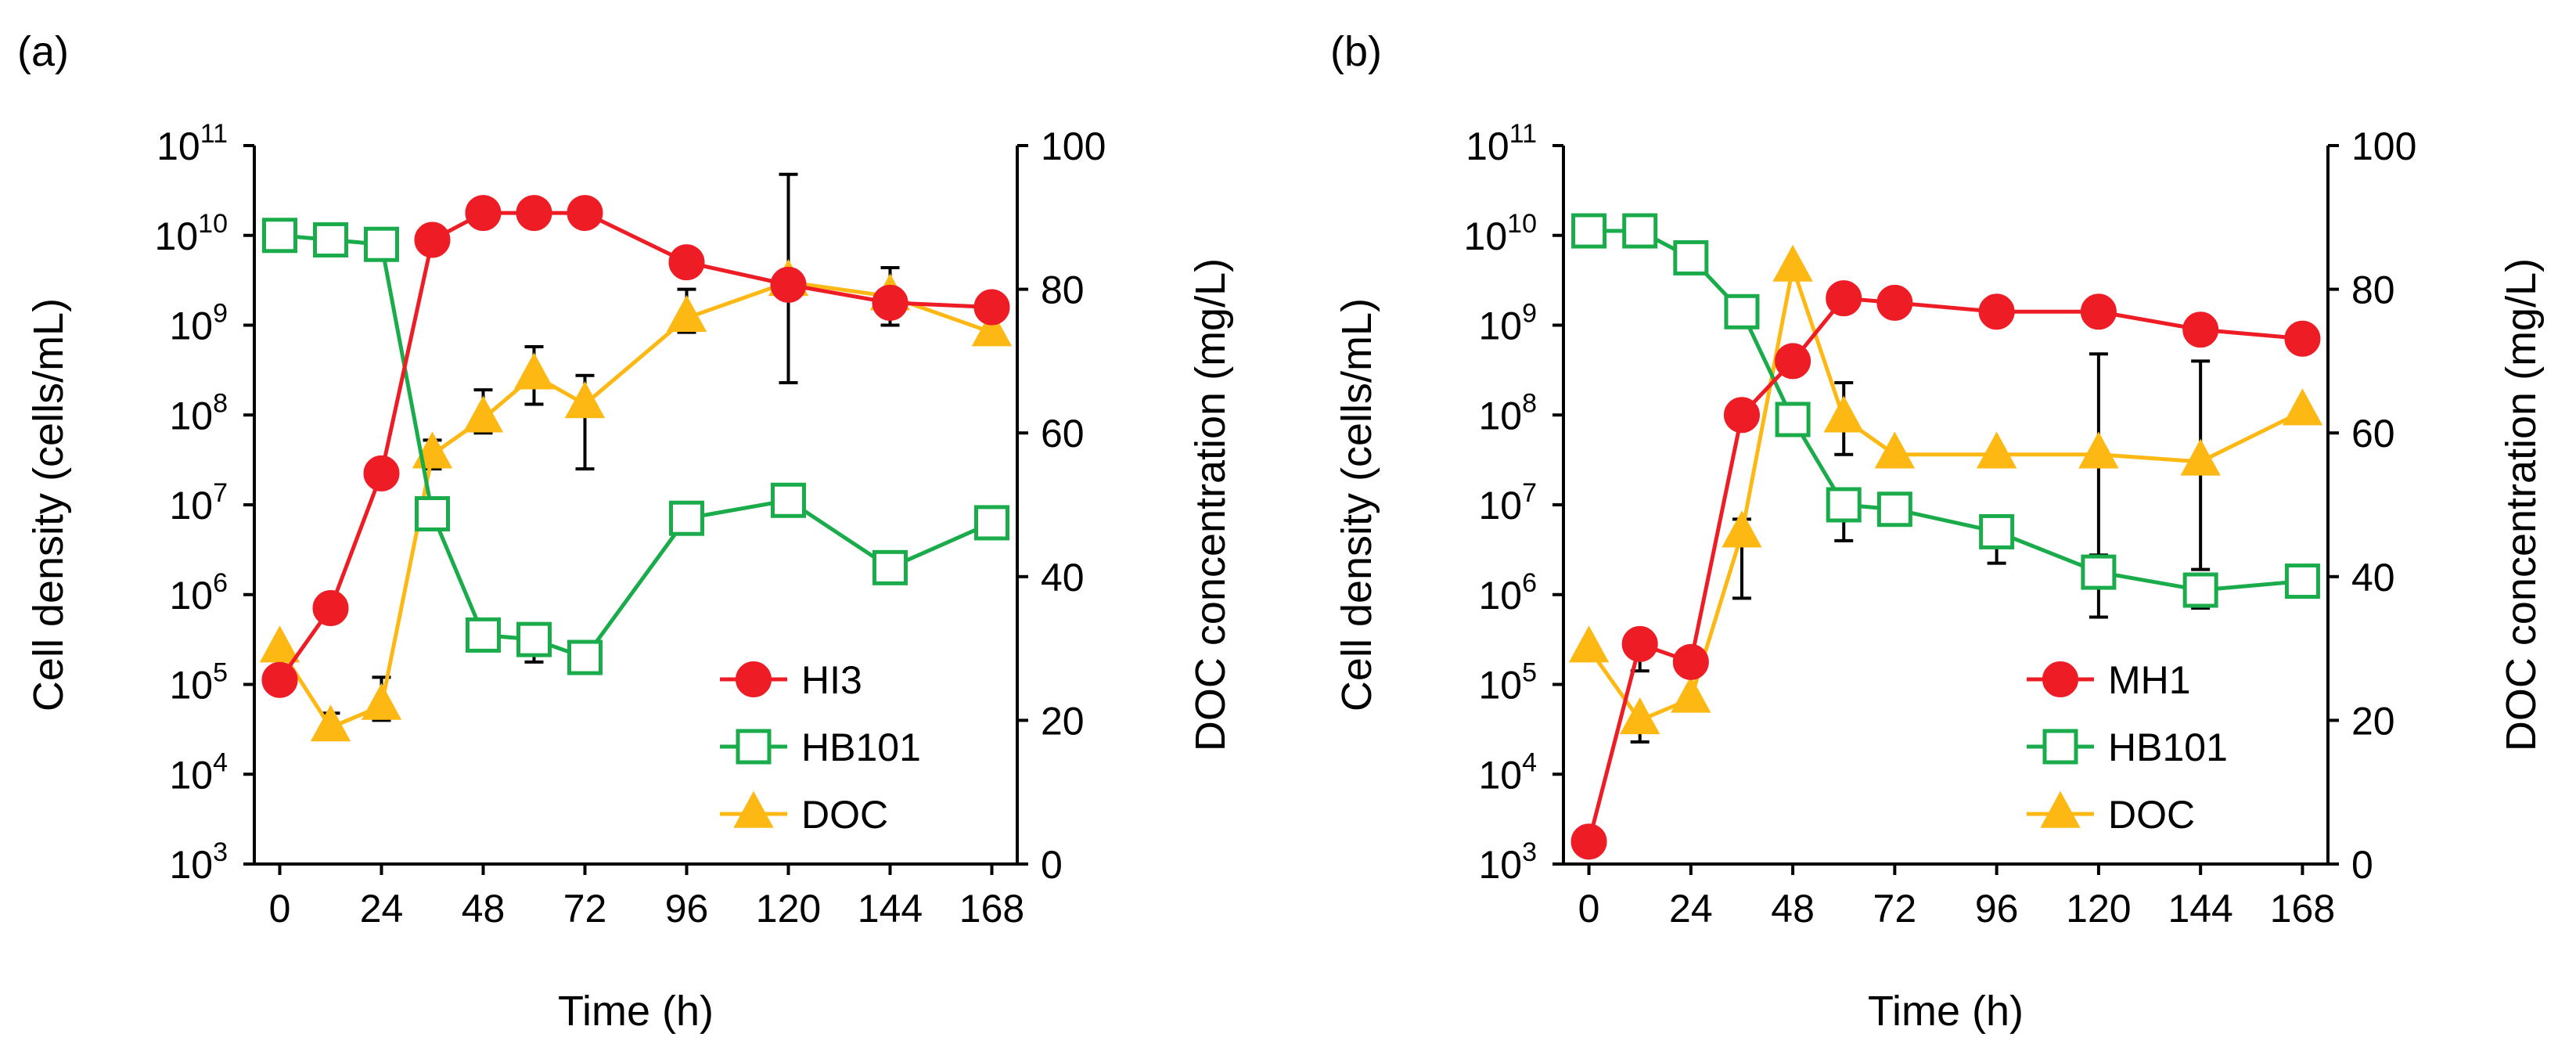 The image size is (2576, 1055). What do you see at coordinates (1063, 578) in the screenshot?
I see `y-right-tick-label: 40` at bounding box center [1063, 578].